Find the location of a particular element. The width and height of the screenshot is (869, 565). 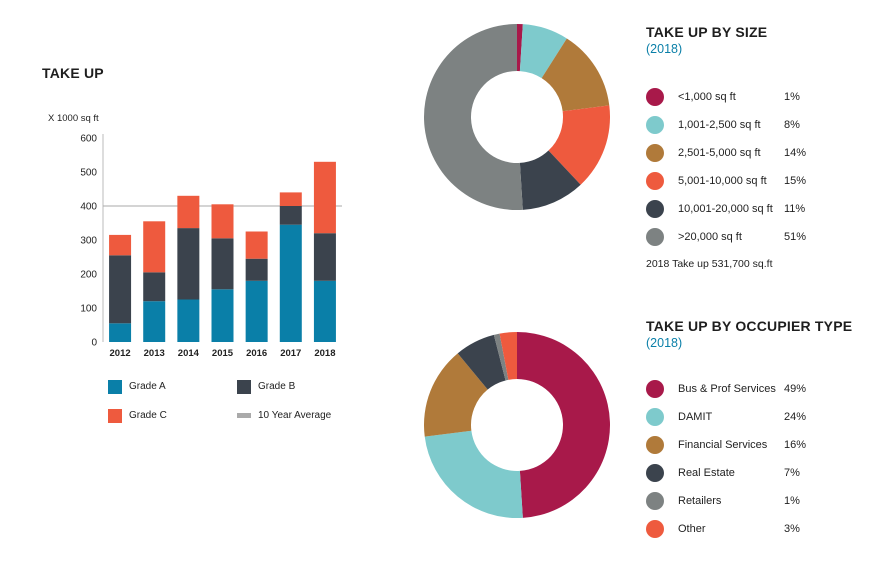

y-axis-label: X 1000 sq ft is located at coordinates (73, 118).